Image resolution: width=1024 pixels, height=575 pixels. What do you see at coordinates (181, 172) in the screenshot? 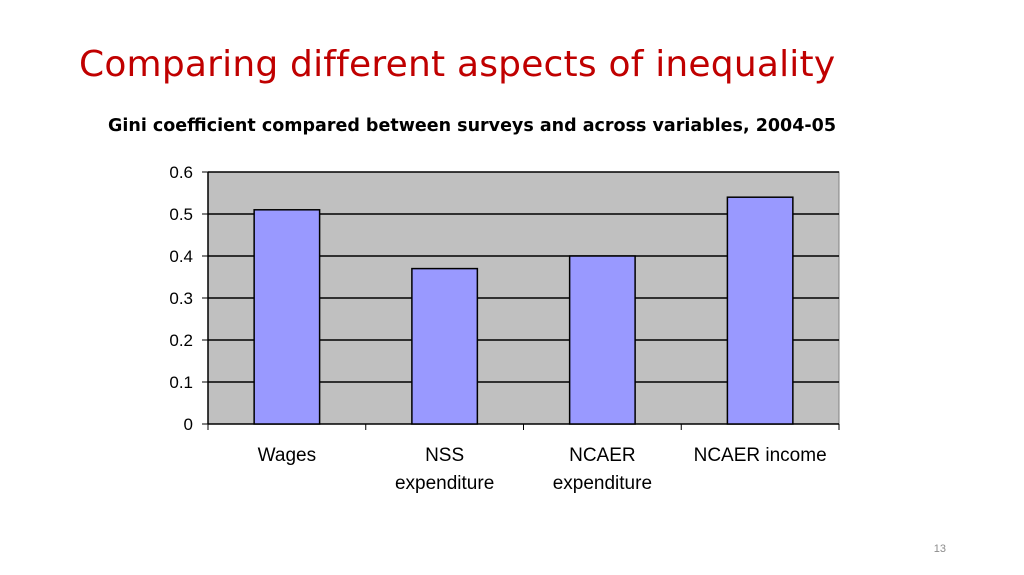
I see `y-tick-label: 0.6` at bounding box center [181, 172].